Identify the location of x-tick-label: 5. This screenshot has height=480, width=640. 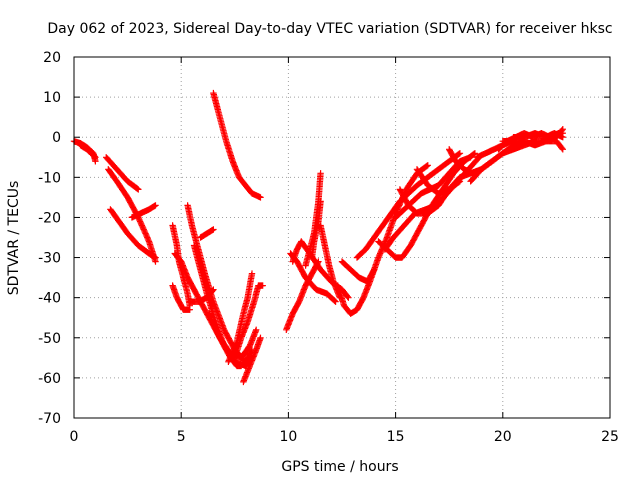
(181, 437).